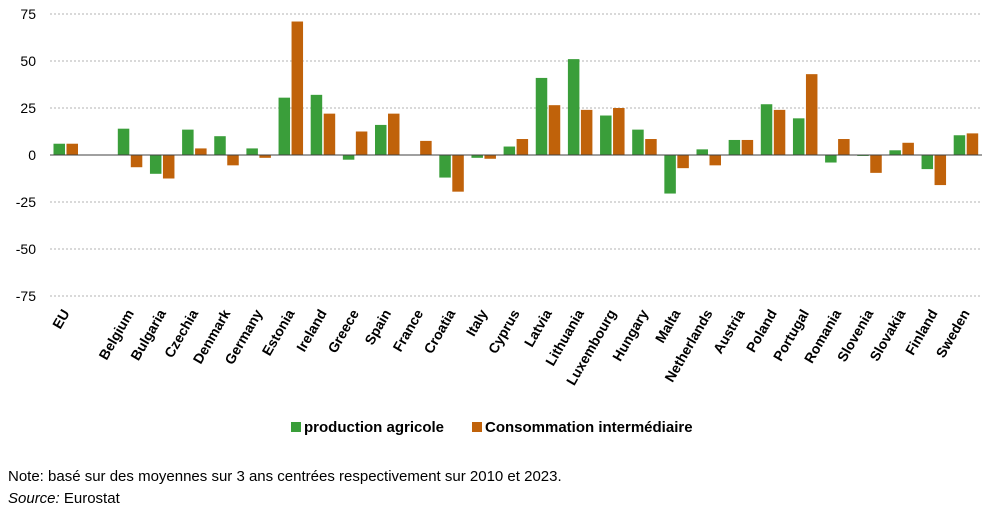  I want to click on x-tick-label: Cyprus, so click(504, 331).